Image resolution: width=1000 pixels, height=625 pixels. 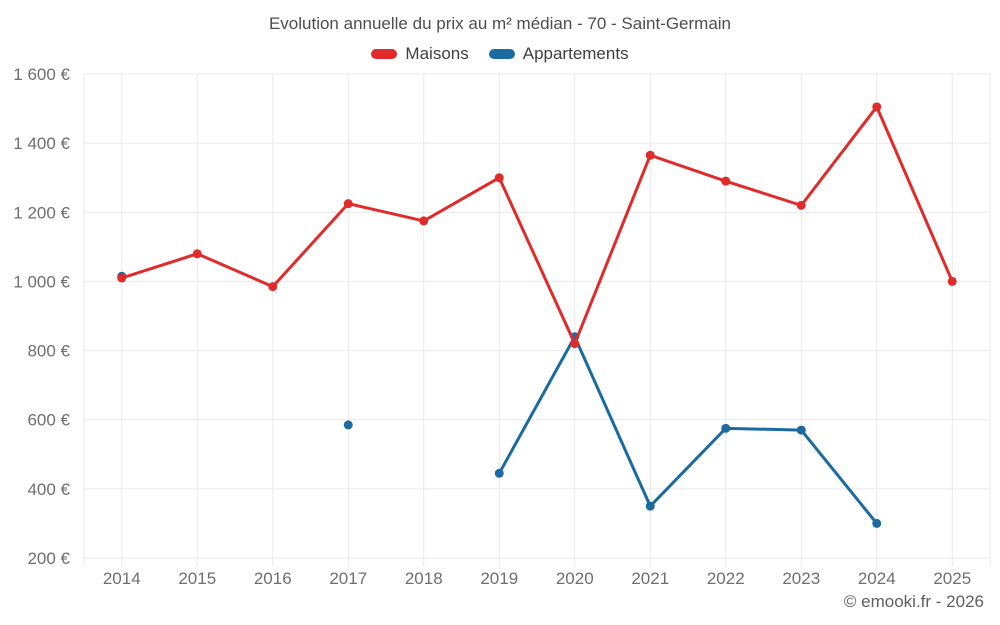 What do you see at coordinates (348, 578) in the screenshot?
I see `x-axis-label-2017: 2017` at bounding box center [348, 578].